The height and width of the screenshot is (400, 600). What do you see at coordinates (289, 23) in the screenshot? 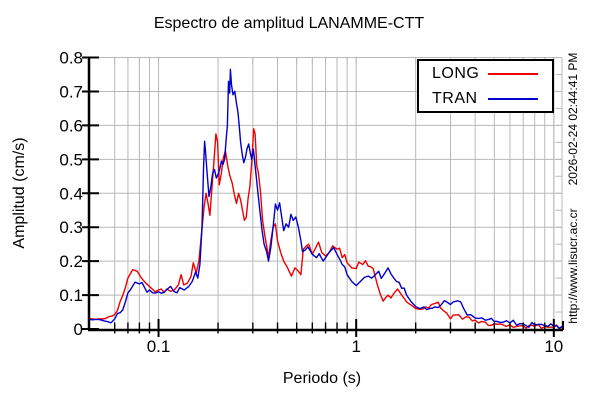
I see `chart-title: Espectro de amplitud LANAMME-CTT` at bounding box center [289, 23].